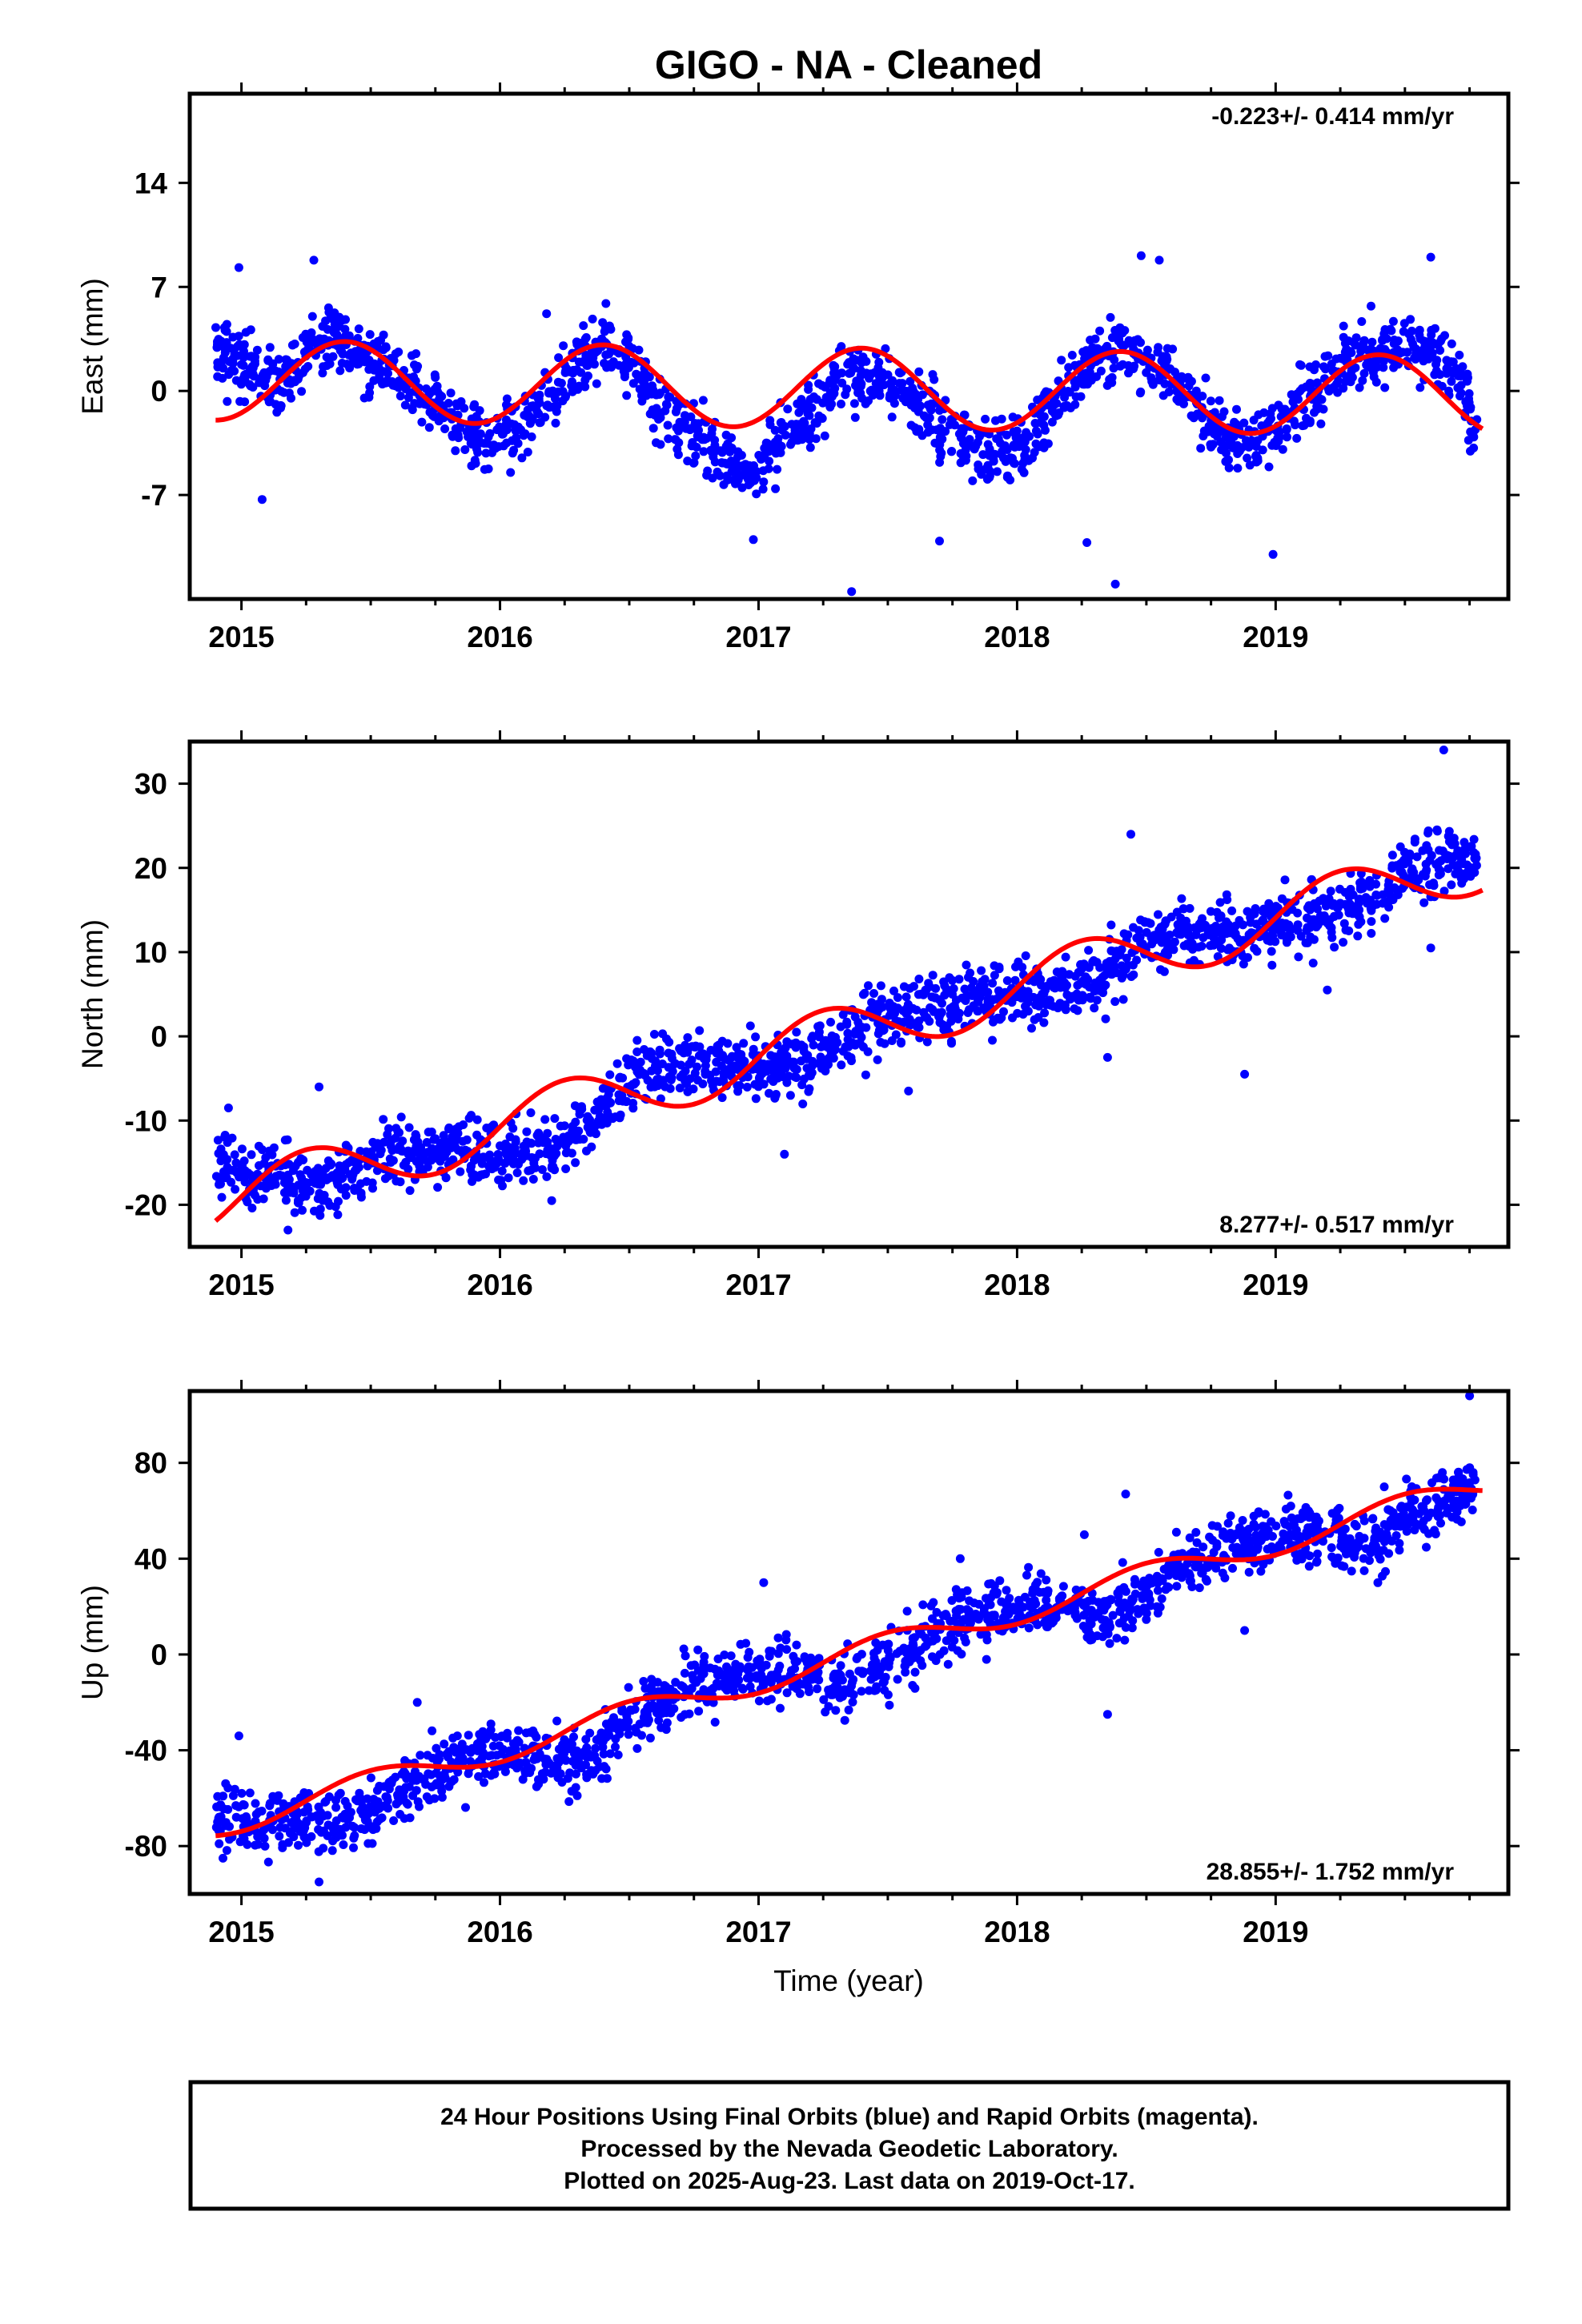 Image resolution: width=1582 pixels, height=2324 pixels. I want to click on x-tick-label: 2017, so click(758, 637).